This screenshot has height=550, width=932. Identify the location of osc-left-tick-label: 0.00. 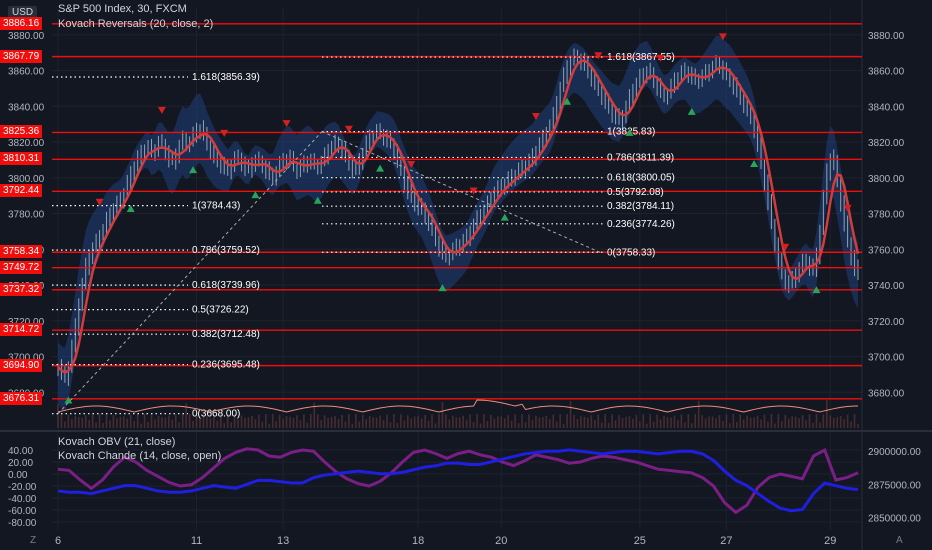
(18, 475).